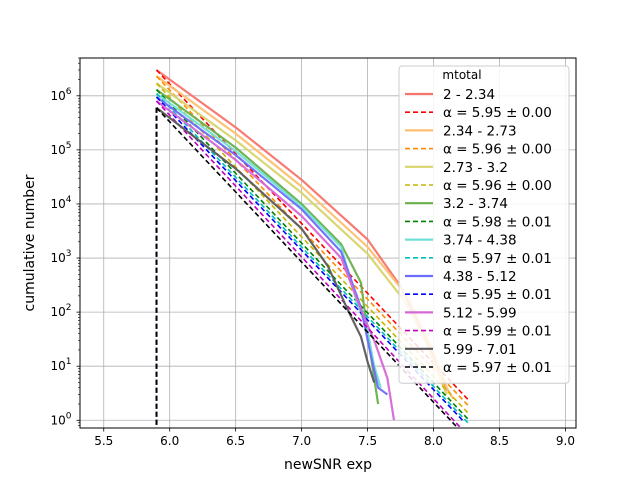 The height and width of the screenshot is (480, 640). What do you see at coordinates (433, 441) in the screenshot?
I see `x-tick-label: 8.0` at bounding box center [433, 441].